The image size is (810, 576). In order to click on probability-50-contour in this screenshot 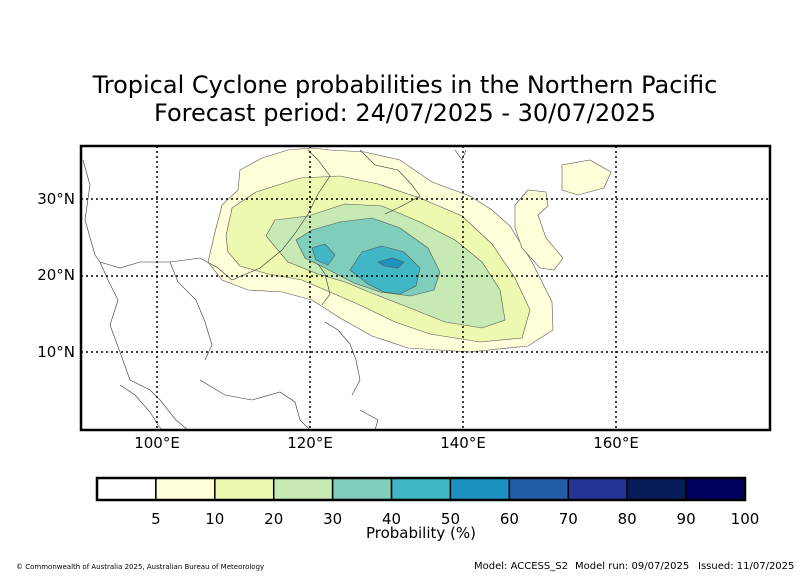, I will do `click(391, 263)`.